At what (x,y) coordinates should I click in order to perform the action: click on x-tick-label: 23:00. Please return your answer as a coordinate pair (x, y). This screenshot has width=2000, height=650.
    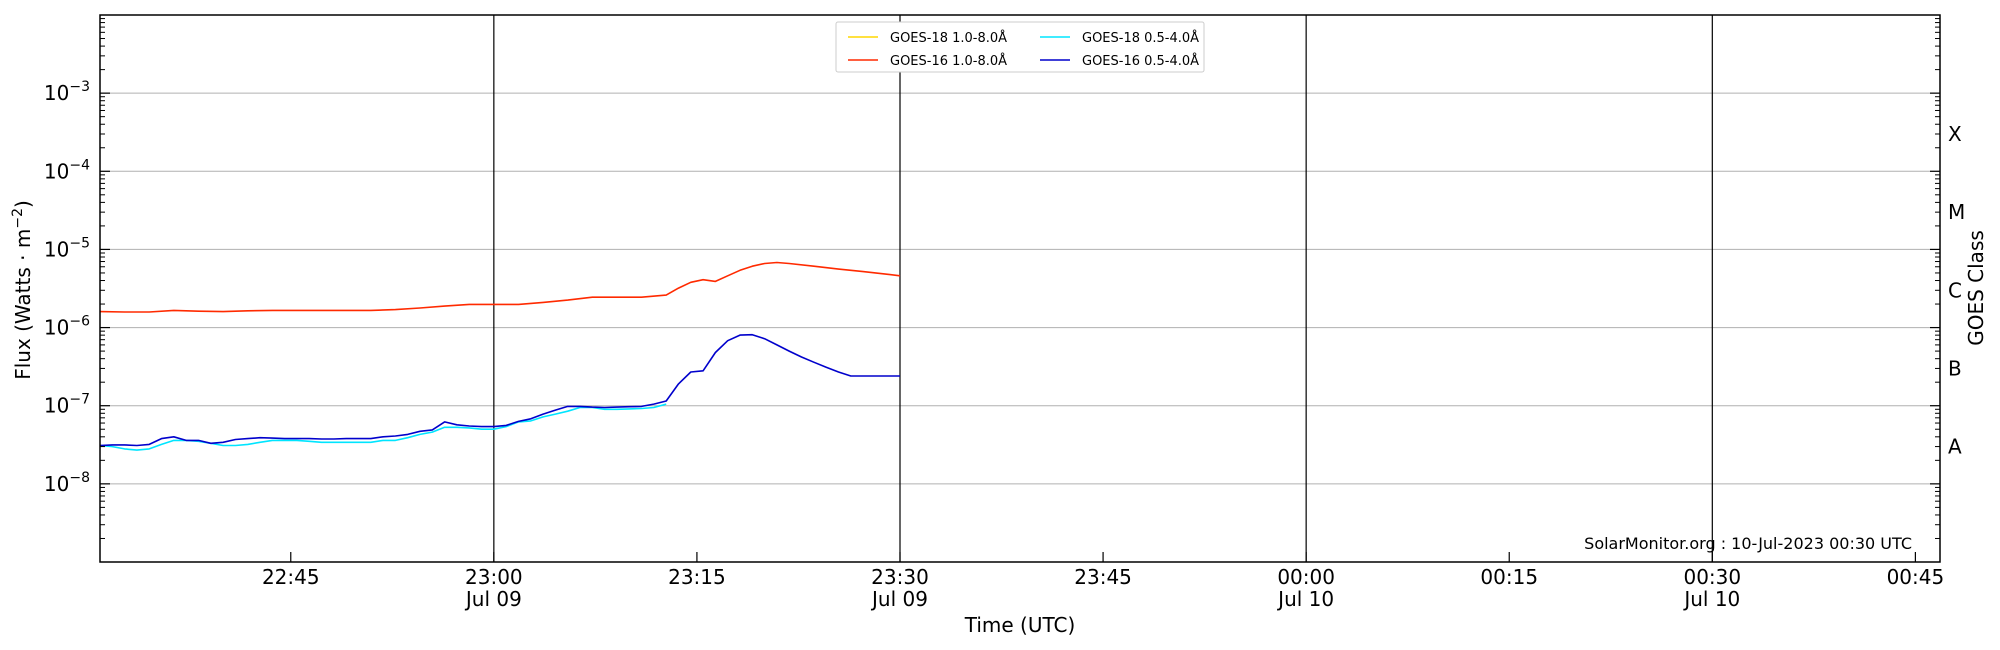
    Looking at the image, I should click on (494, 577).